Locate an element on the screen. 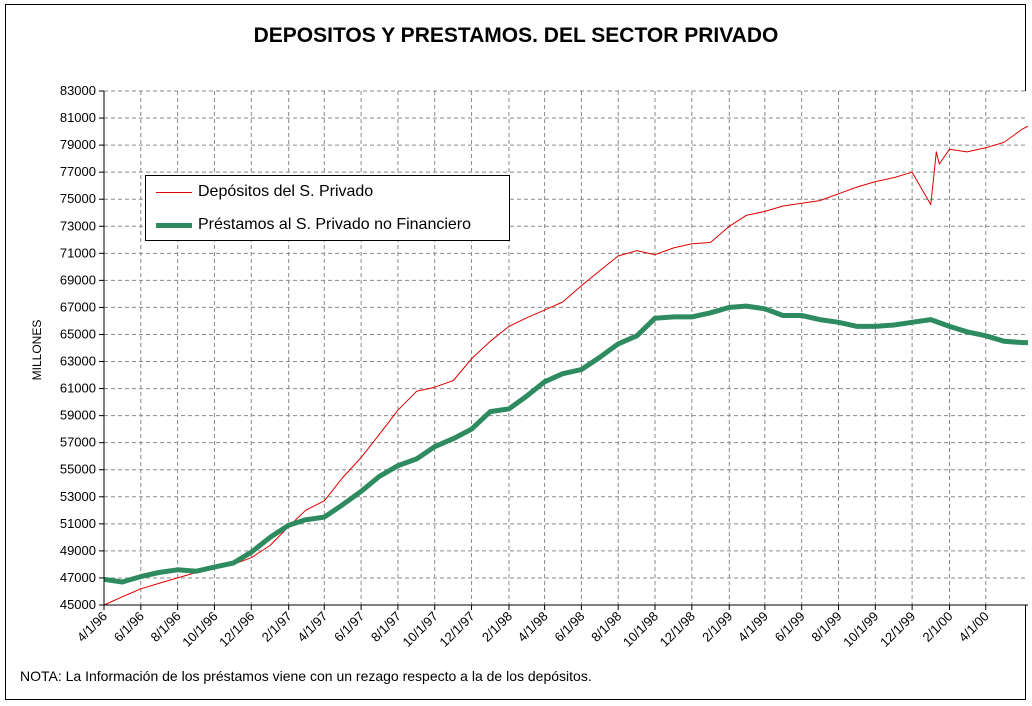 This screenshot has width=1032, height=706. legend-label-depositos: Depósitos del S. Privado is located at coordinates (286, 191).